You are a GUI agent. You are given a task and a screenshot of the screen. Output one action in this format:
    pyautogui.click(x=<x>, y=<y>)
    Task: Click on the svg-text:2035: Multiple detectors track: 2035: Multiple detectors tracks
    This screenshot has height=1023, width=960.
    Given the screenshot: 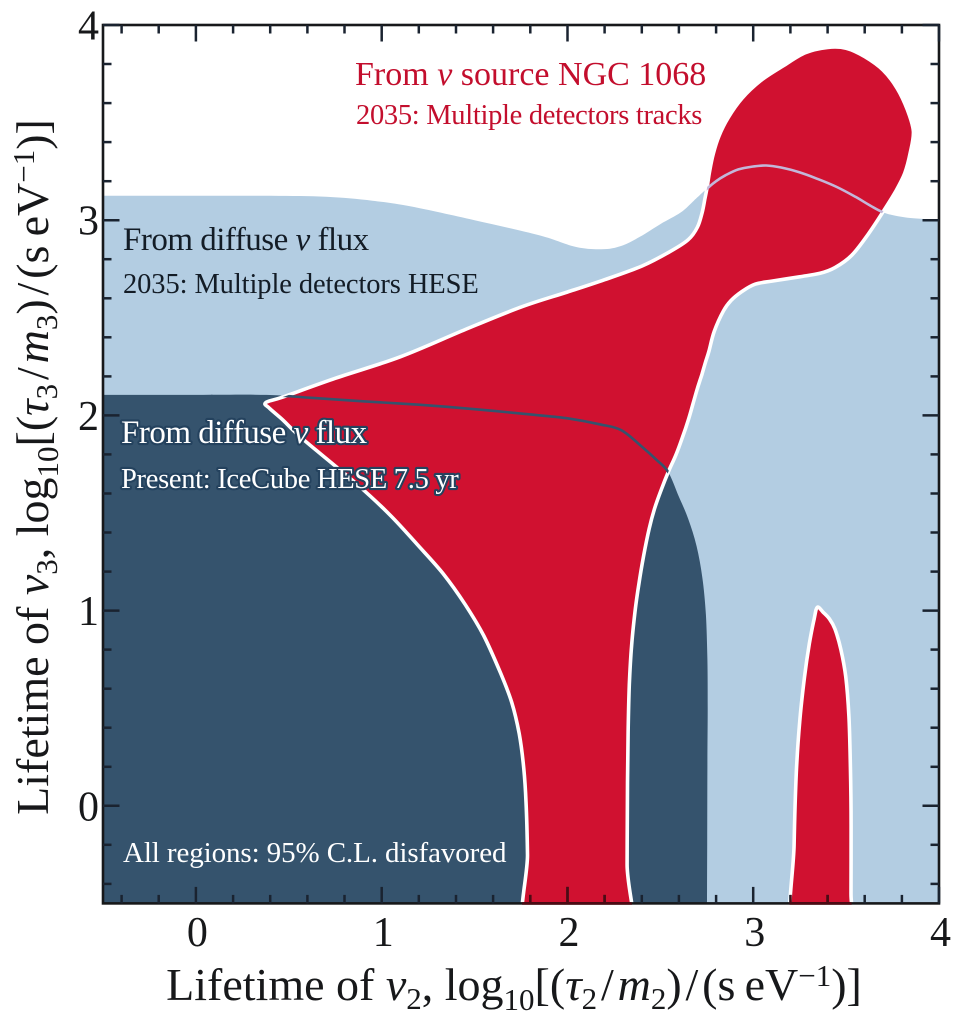 What is the action you would take?
    pyautogui.click(x=529, y=115)
    